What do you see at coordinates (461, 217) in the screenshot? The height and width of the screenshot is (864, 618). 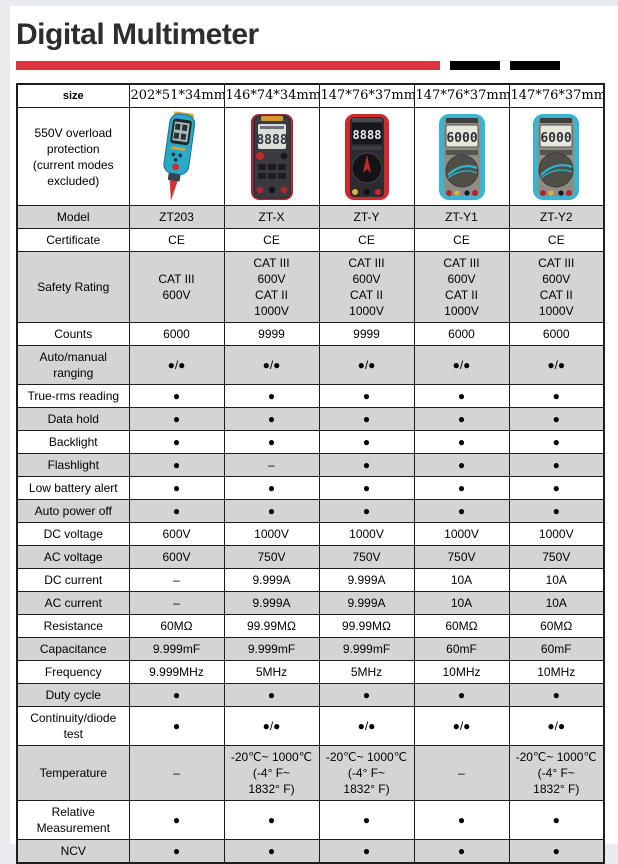 I see `spec-value-cell: ZT-Y1` at bounding box center [461, 217].